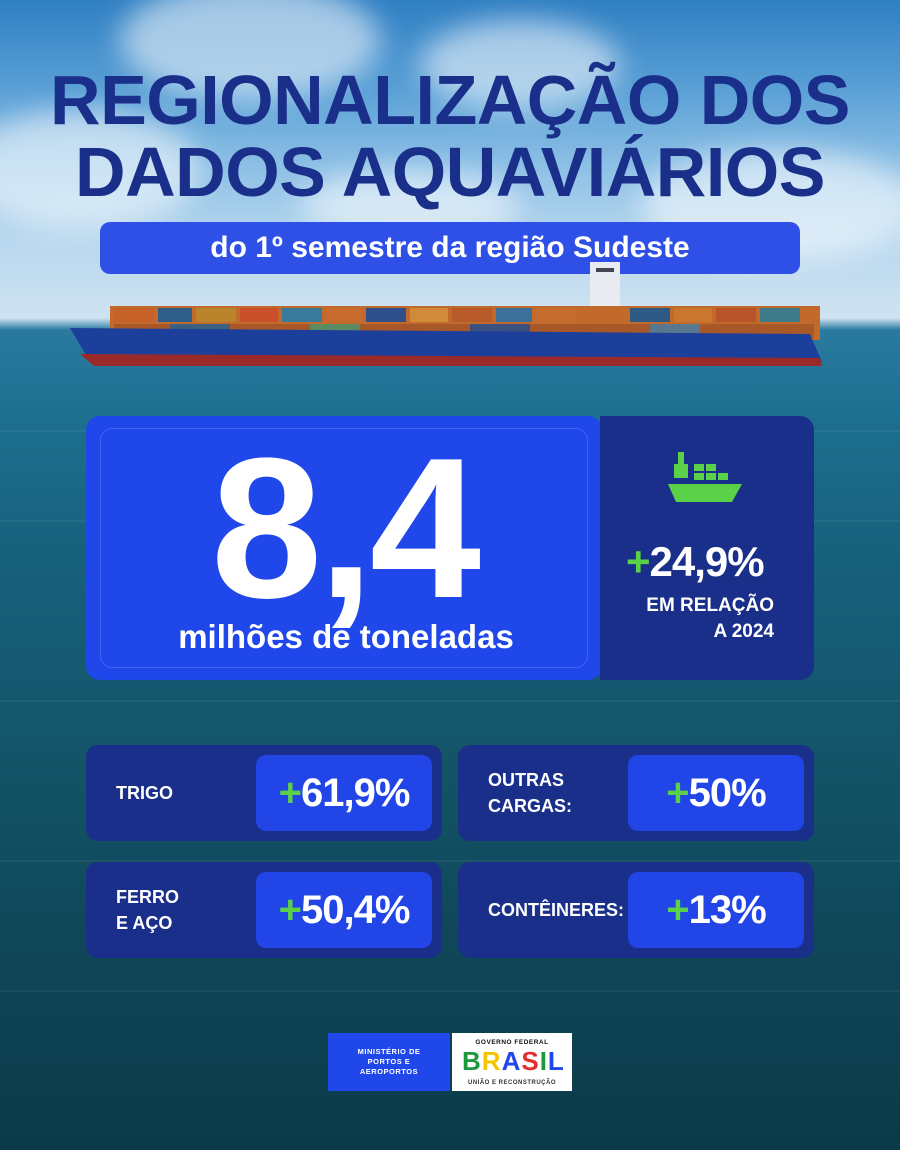 Image resolution: width=900 pixels, height=1150 pixels. I want to click on page-title: REGIONALIZAÇÃO DOS DADOS AQUAVIÁRIOS, so click(450, 136).